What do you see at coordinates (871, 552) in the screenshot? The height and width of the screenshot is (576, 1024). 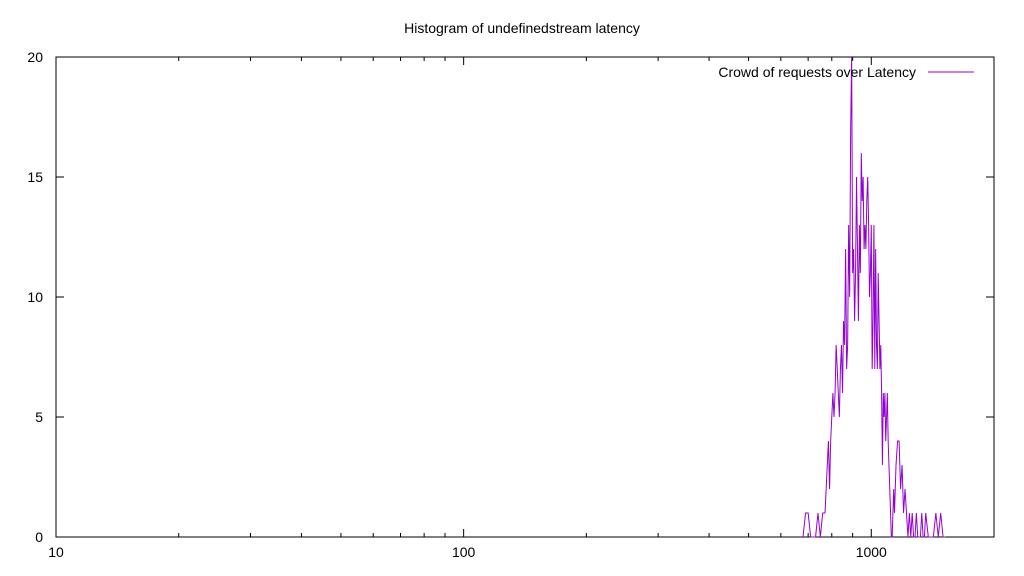 I see `x-tick-label: 1000` at bounding box center [871, 552].